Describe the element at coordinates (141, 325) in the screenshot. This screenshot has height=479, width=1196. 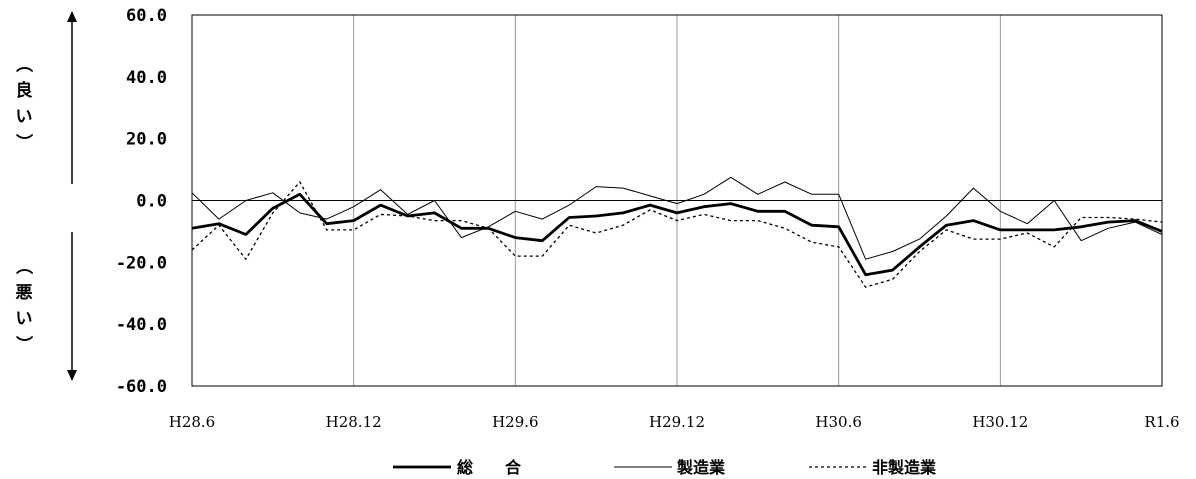
I see `y-tick-label: -40.0` at that location.